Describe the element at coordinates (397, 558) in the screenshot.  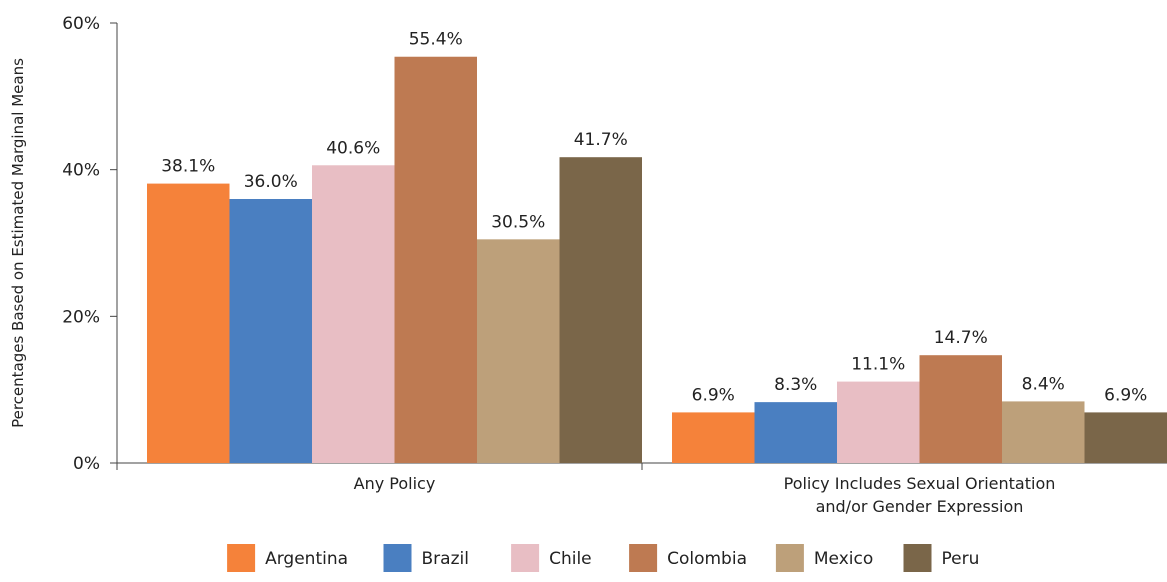
I see `legend-swatch-brazil` at that location.